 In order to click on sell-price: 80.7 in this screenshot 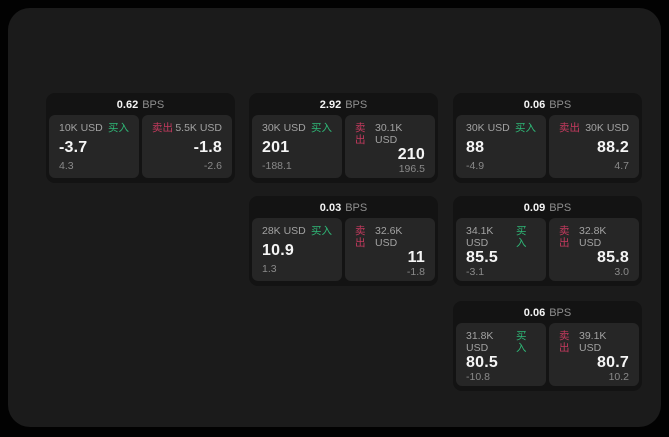, I will do `click(613, 362)`.